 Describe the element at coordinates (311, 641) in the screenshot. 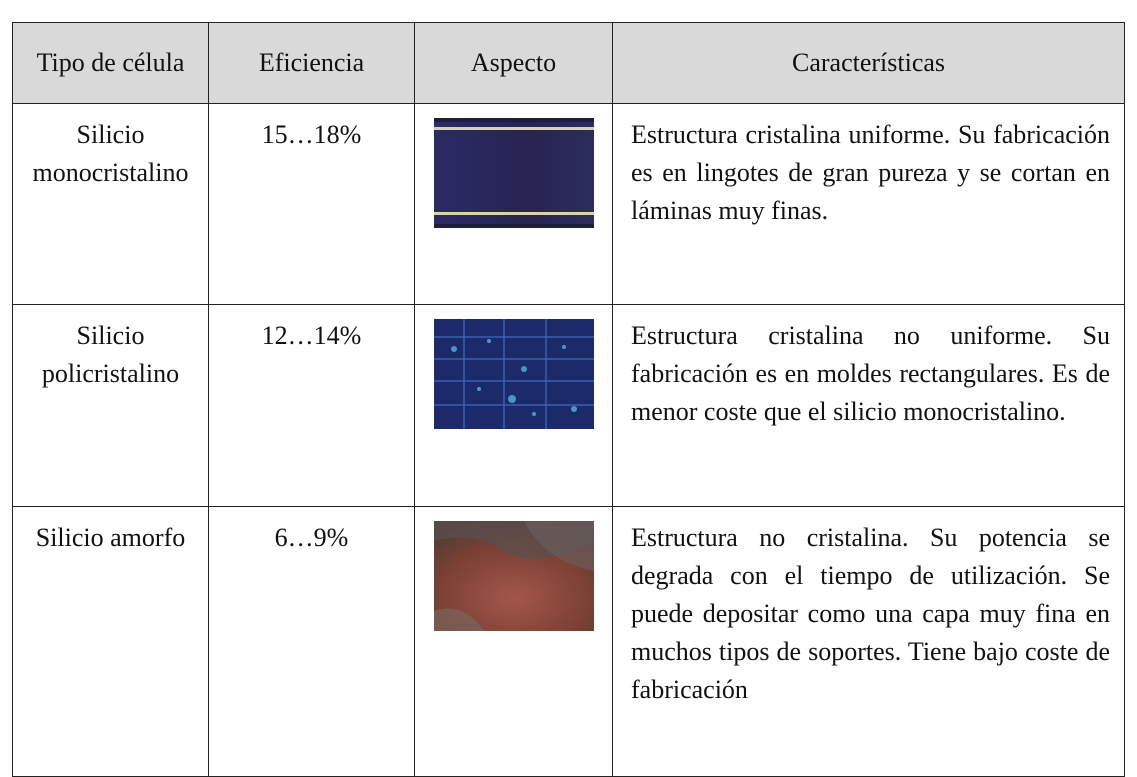

I see `cell-efficiency: 6…9%` at that location.